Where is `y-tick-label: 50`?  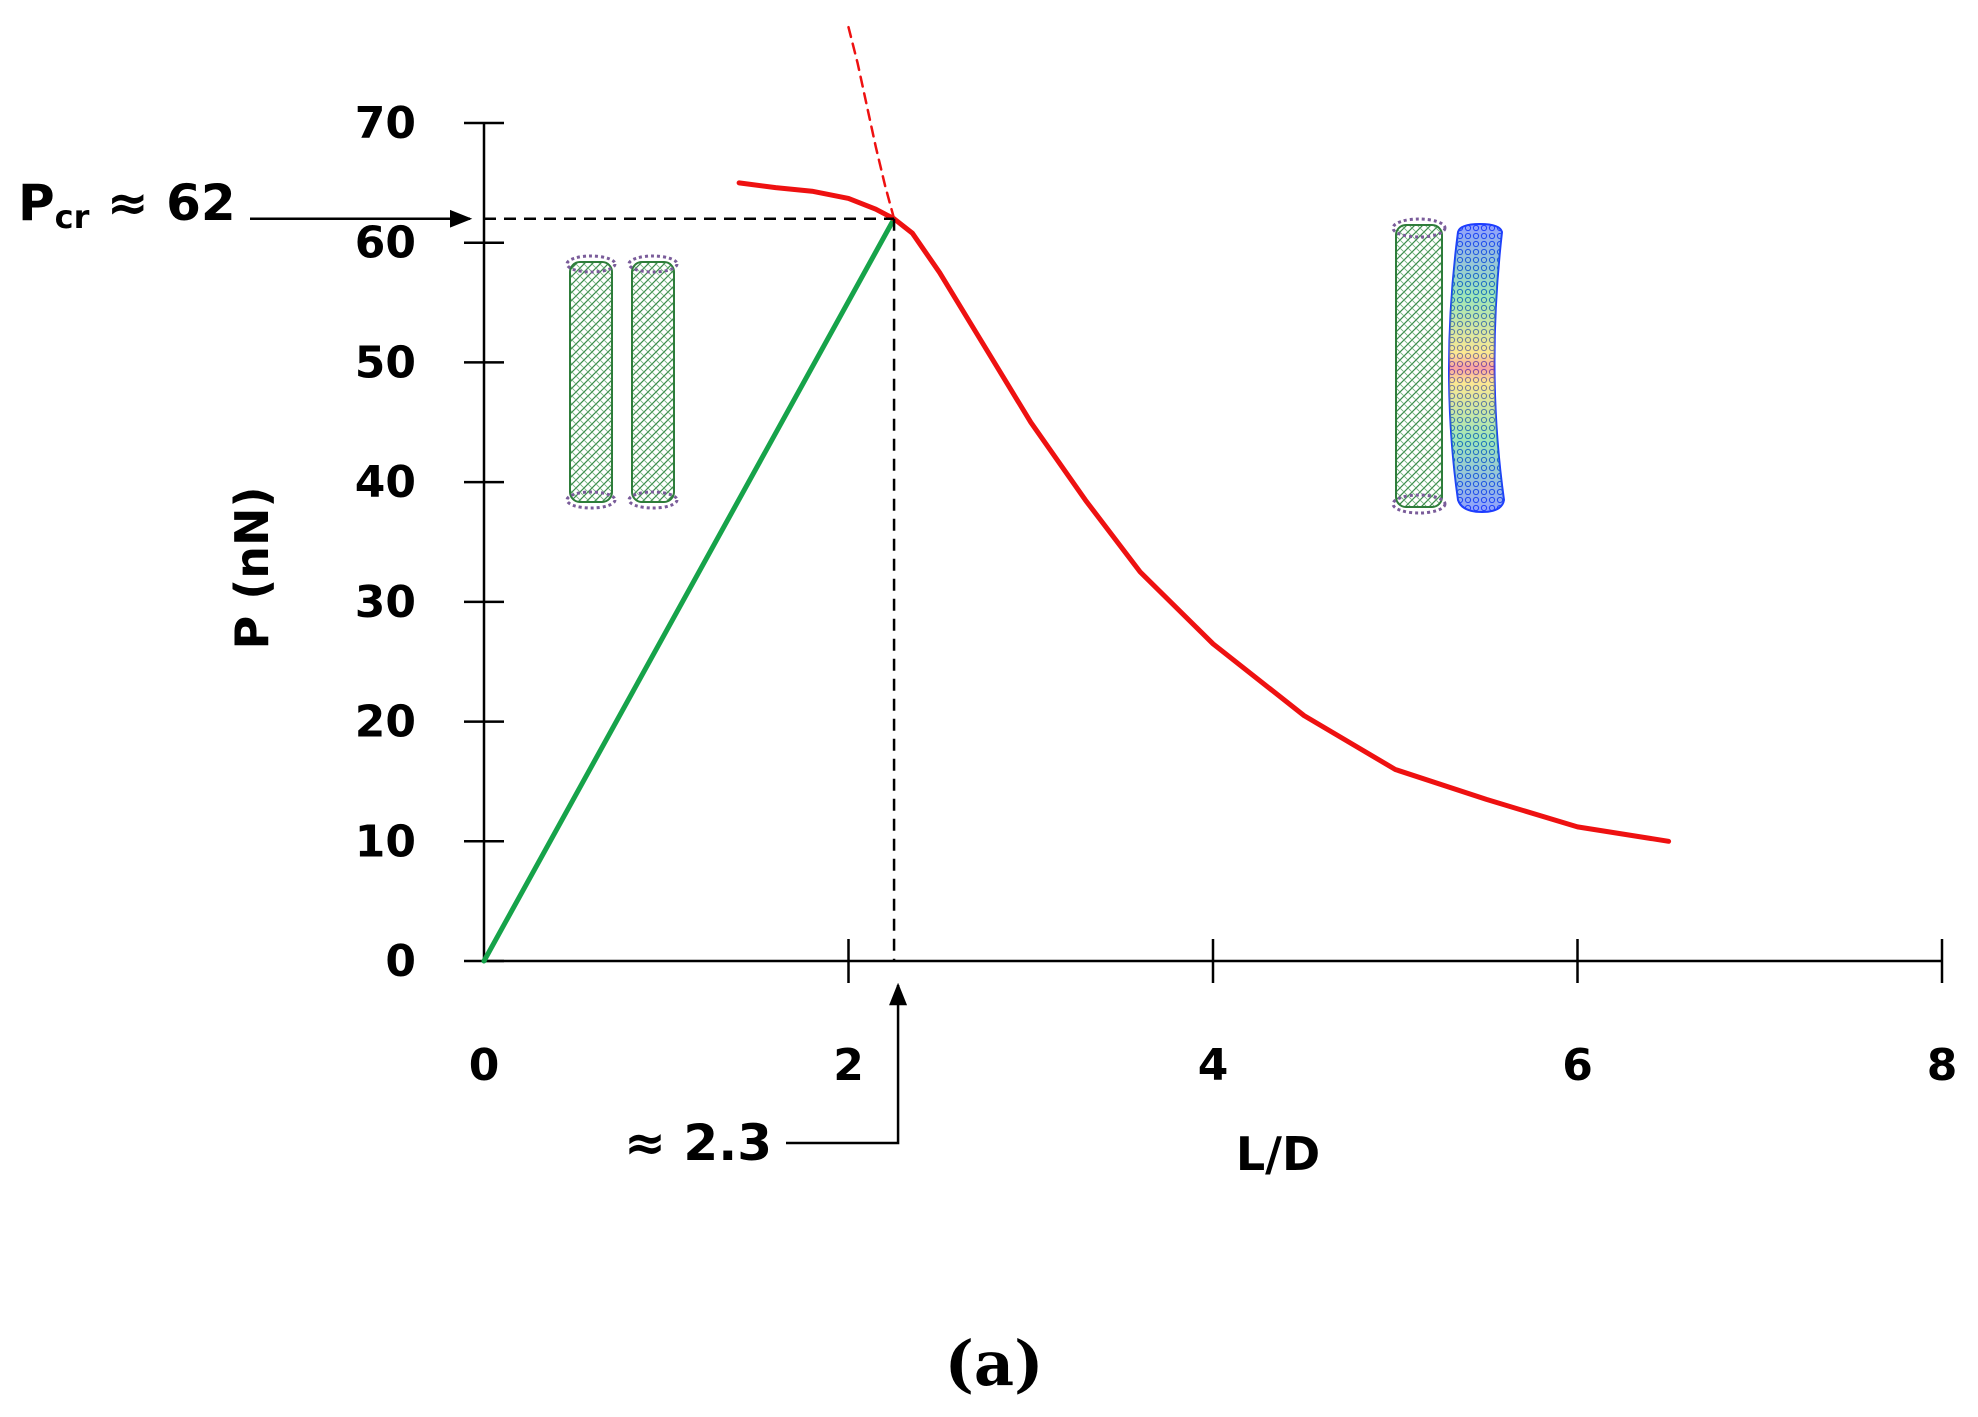
y-tick-label: 50 is located at coordinates (385, 362).